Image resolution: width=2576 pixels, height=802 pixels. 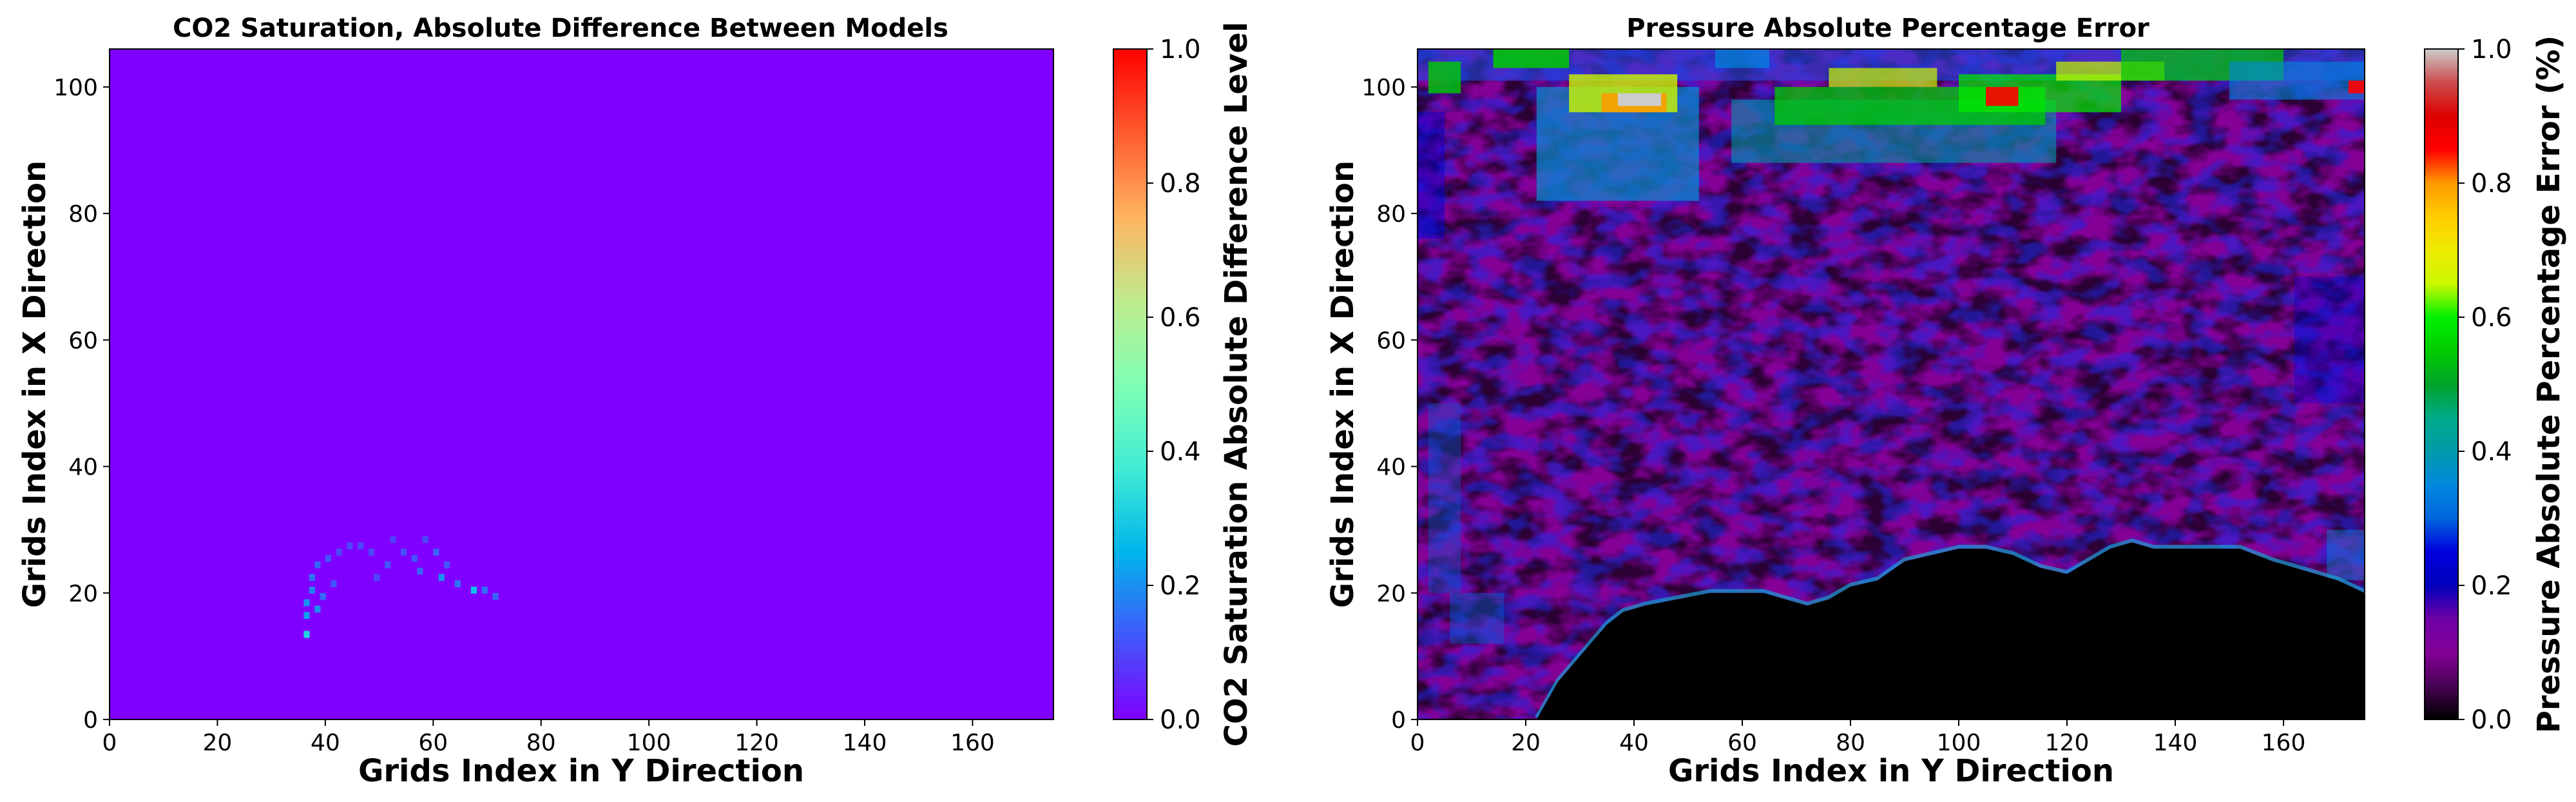 I want to click on left-y-ticks: 0 20 40 60 80 100, so click(x=81, y=404).